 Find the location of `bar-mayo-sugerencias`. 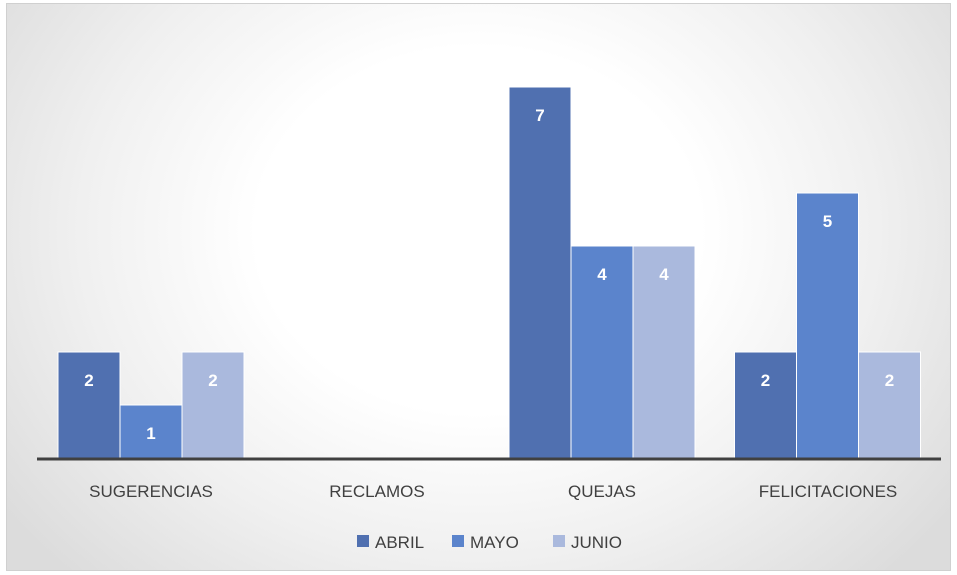

bar-mayo-sugerencias is located at coordinates (151, 431).